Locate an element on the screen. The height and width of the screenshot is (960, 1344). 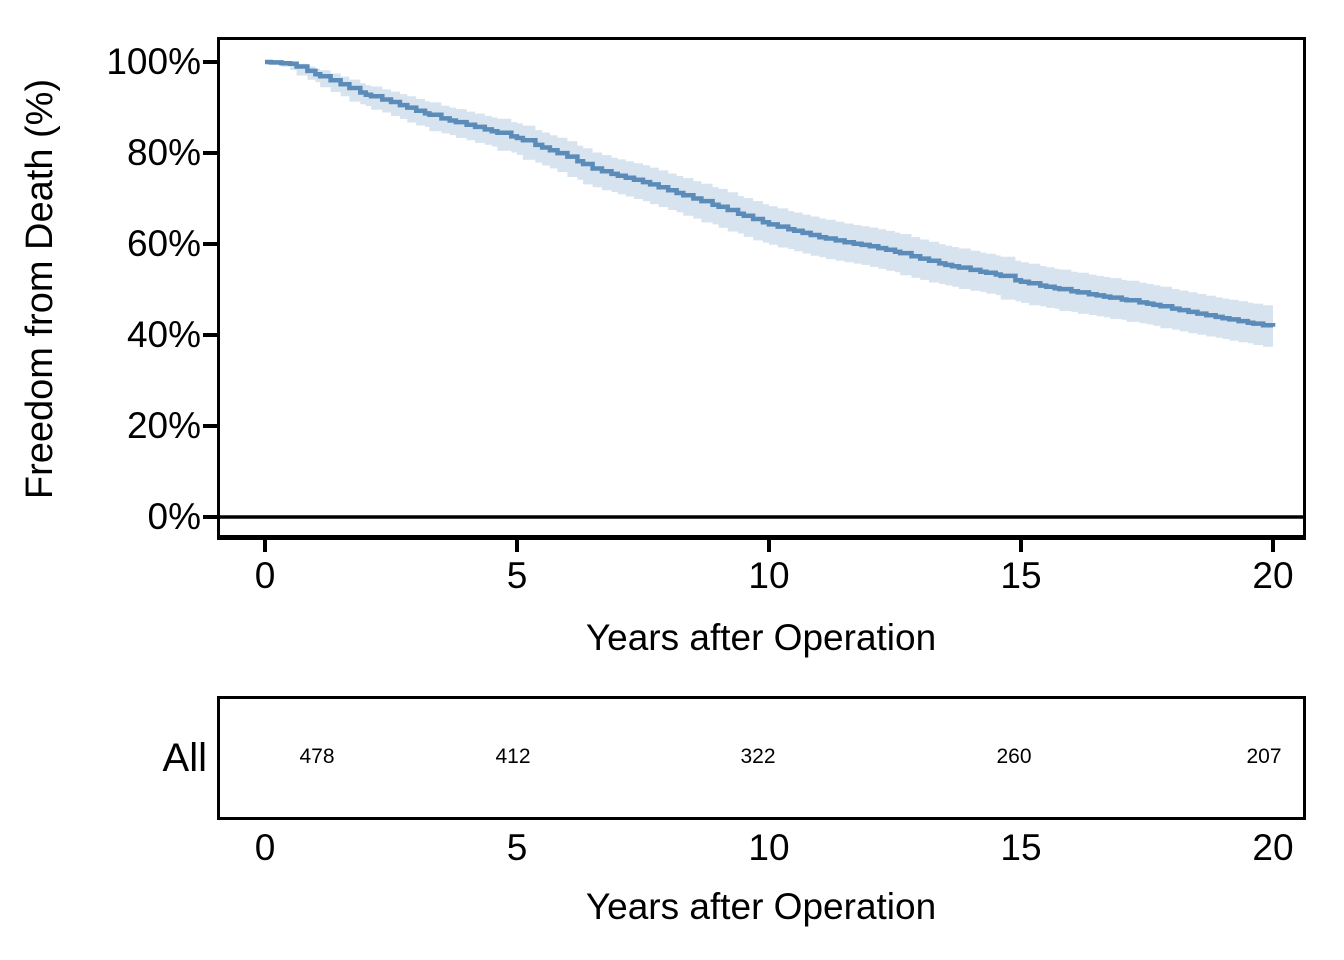
y-axis-title: Freedom from Death (%) is located at coordinates (40, 289).